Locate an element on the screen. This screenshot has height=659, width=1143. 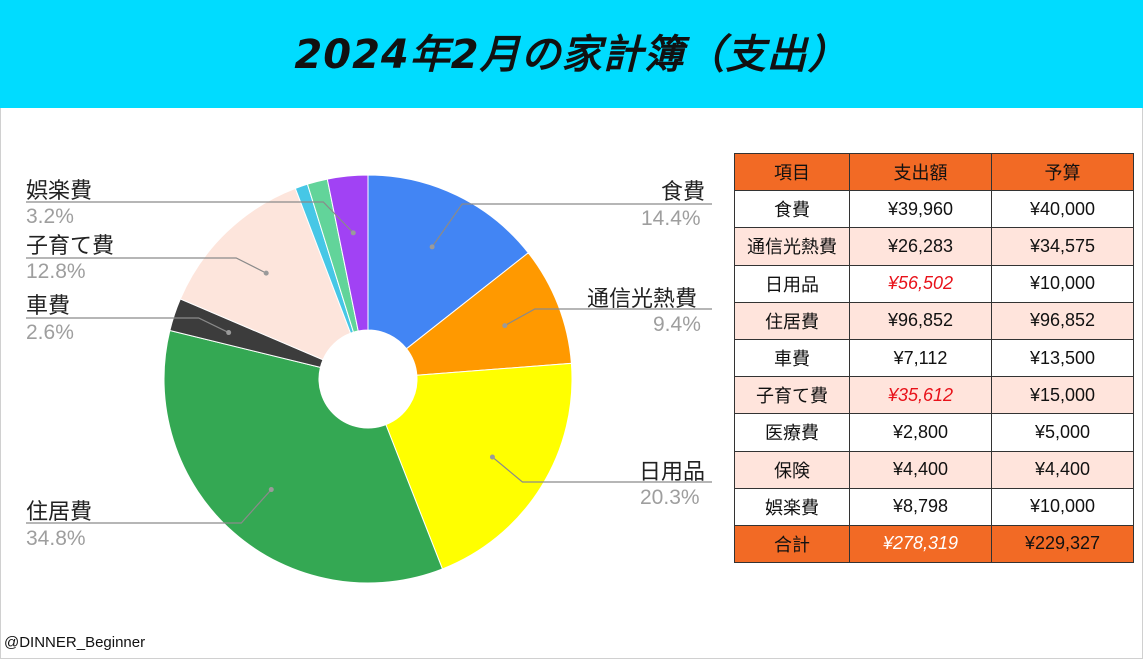
leader-line-housing is located at coordinates (149, 506).